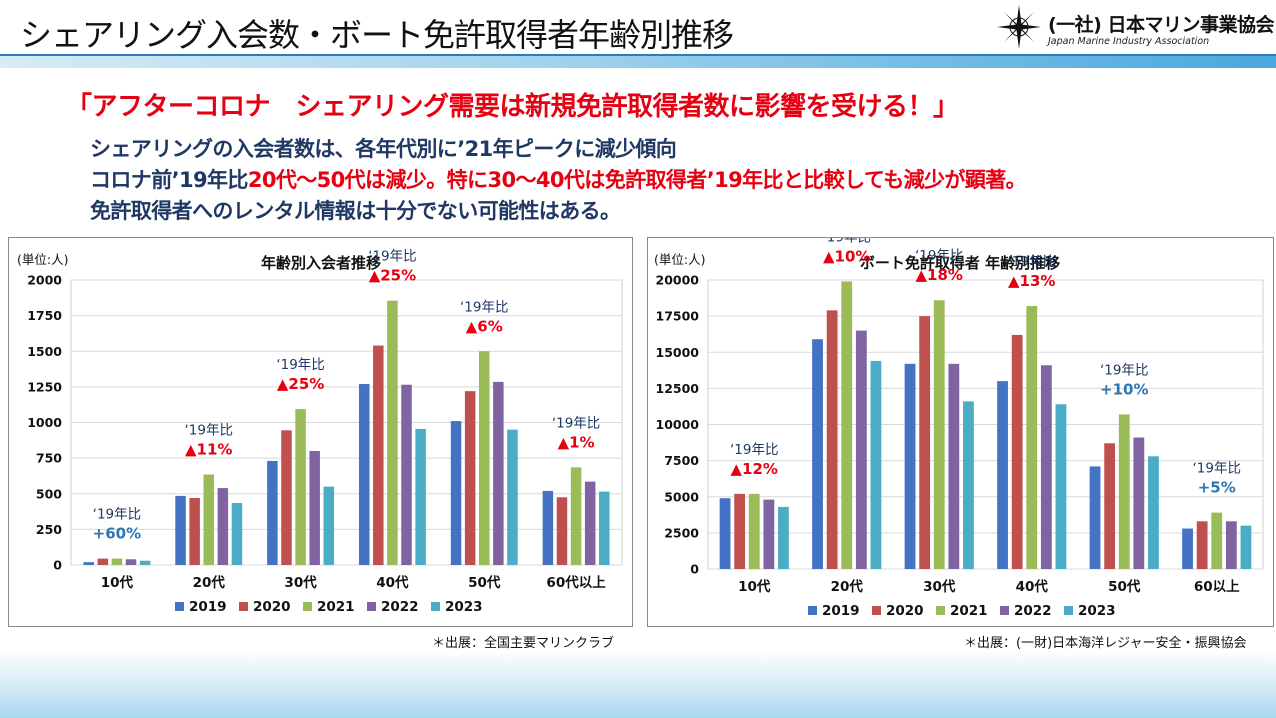 This screenshot has width=1276, height=718. What do you see at coordinates (117, 534) in the screenshot?
I see `annotation-value: +60%` at bounding box center [117, 534].